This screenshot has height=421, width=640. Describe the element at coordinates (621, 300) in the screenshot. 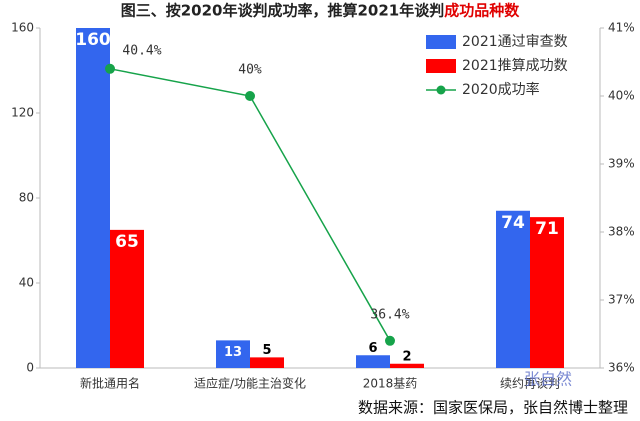

I see `y2-tick-label: 37%` at that location.